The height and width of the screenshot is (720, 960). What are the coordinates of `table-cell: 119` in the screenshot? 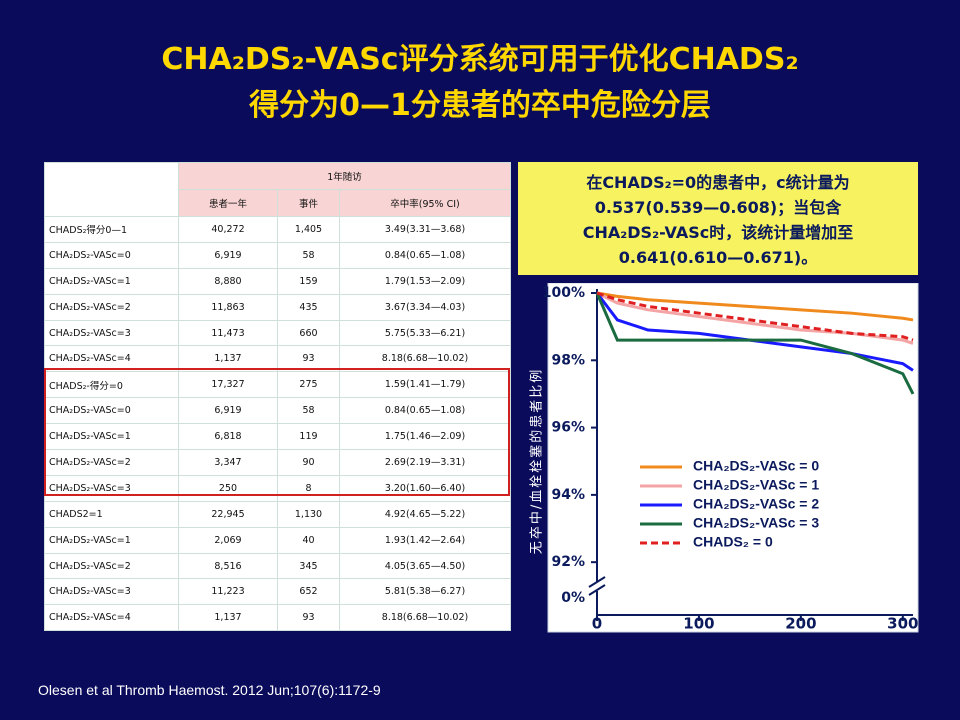 It's located at (308, 437).